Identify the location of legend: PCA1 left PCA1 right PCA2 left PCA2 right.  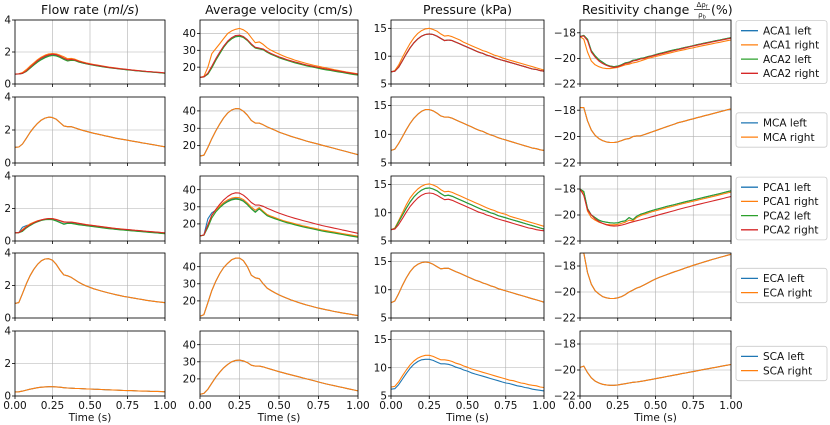
(781, 208).